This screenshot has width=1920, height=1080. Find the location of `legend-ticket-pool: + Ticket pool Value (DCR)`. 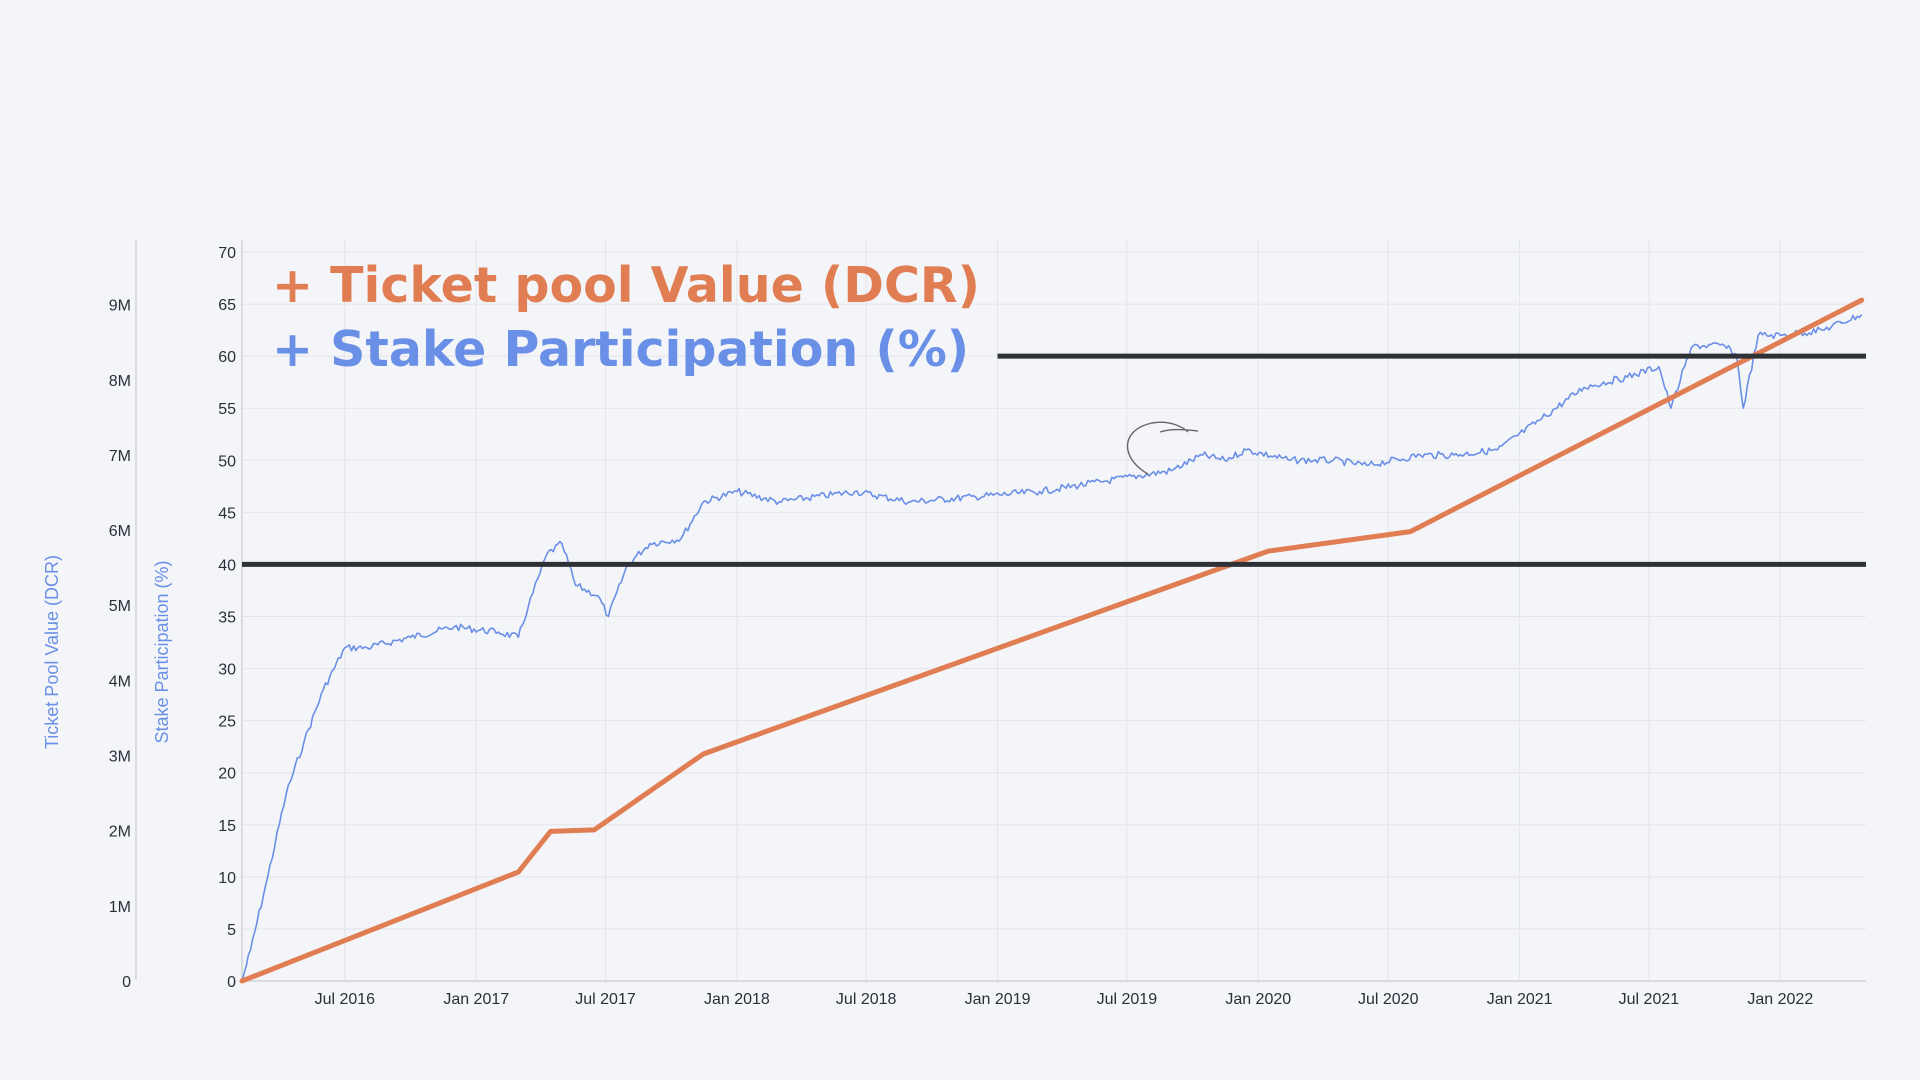

legend-ticket-pool: + Ticket pool Value (DCR) is located at coordinates (626, 285).